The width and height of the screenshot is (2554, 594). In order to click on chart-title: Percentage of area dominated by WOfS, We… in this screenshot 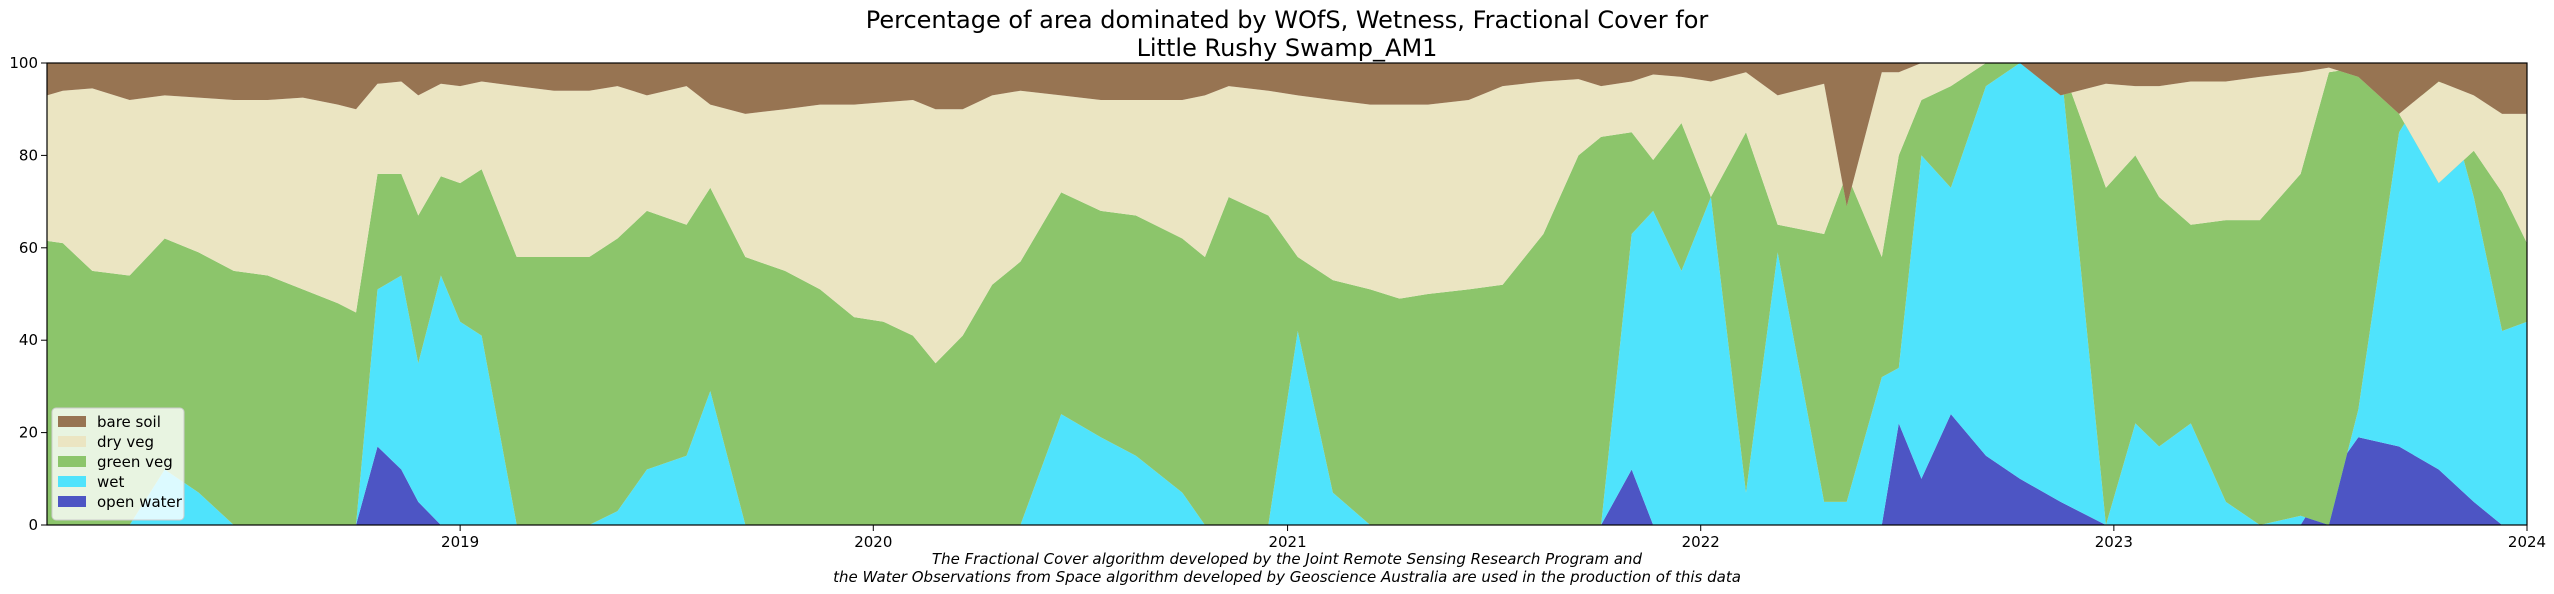, I will do `click(1287, 20)`.